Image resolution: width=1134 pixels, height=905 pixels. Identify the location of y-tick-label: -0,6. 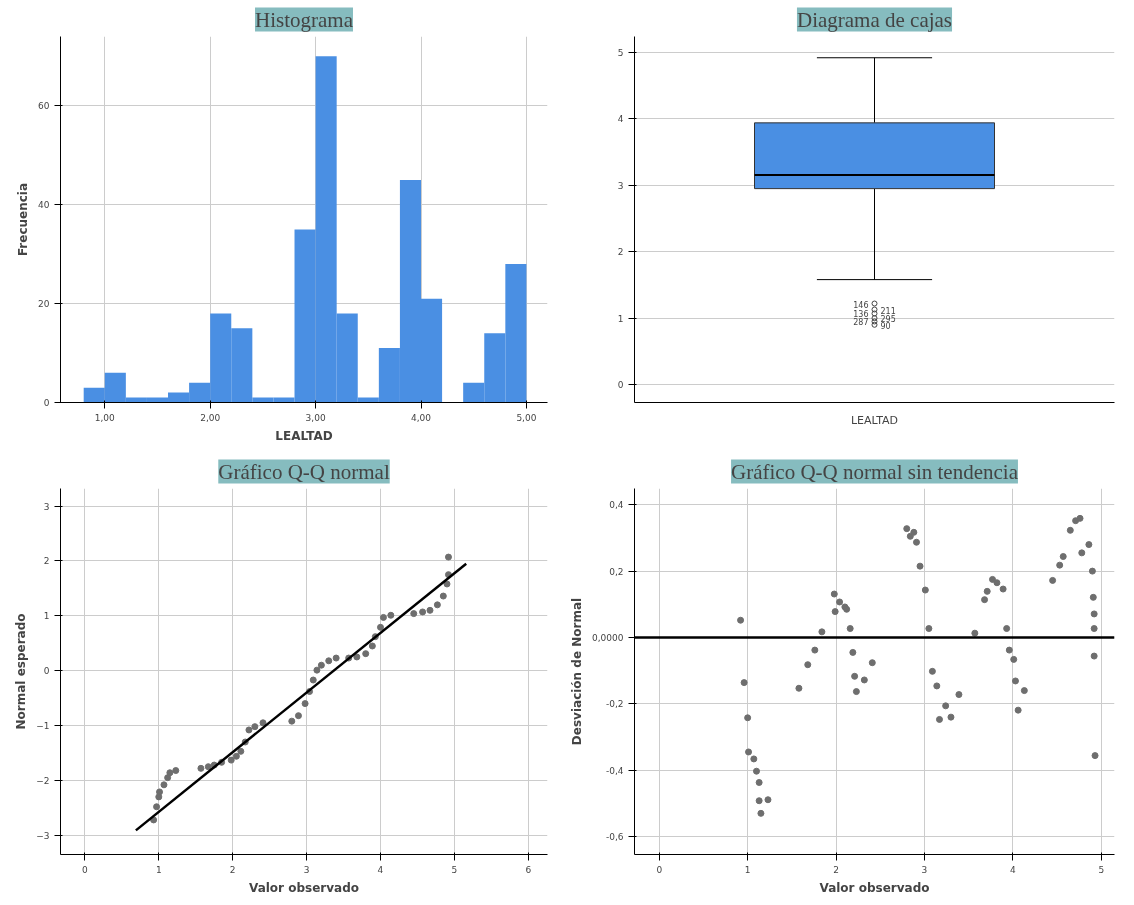
(614, 837).